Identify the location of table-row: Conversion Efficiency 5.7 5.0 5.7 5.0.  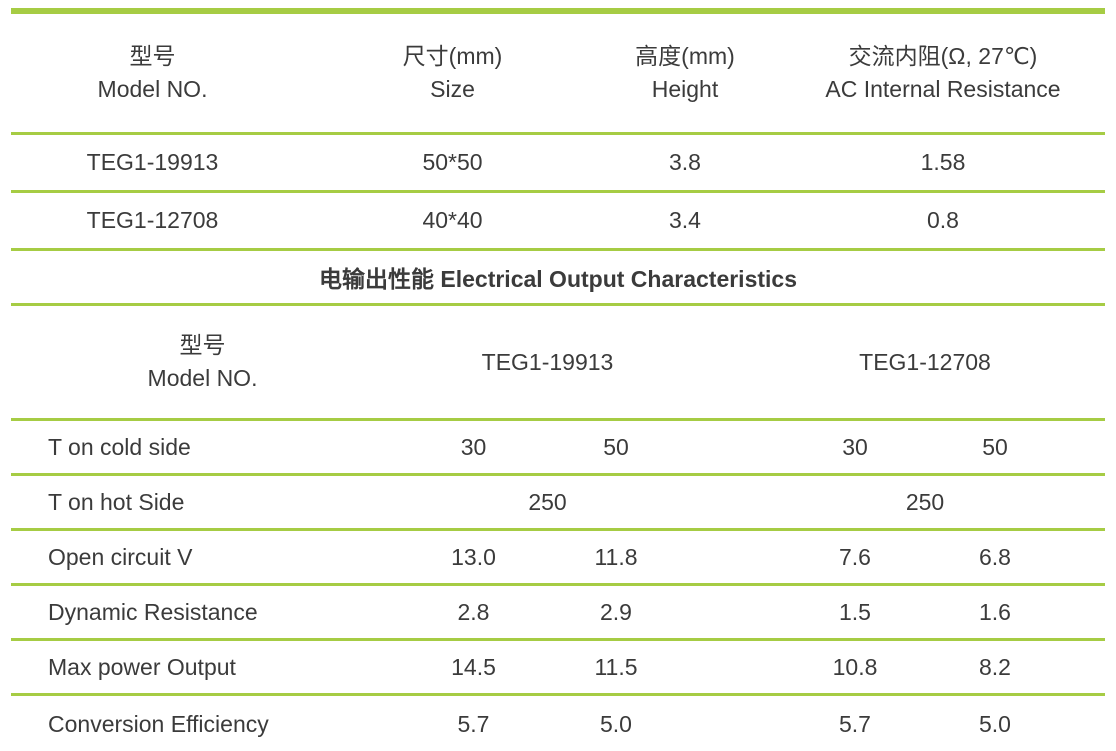
(558, 723).